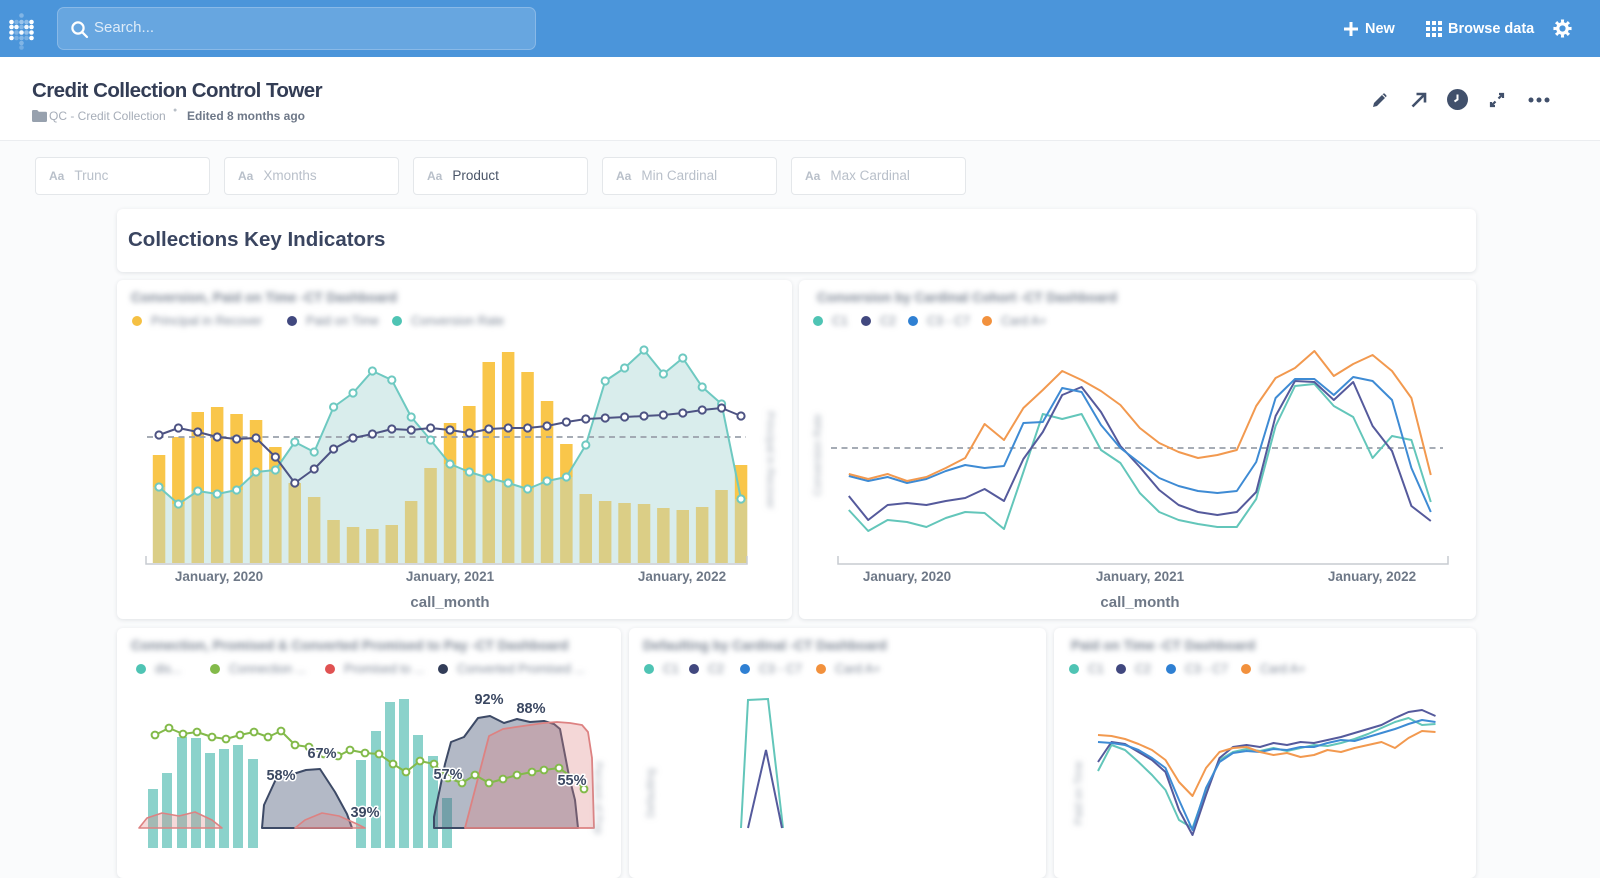 The width and height of the screenshot is (1600, 878). What do you see at coordinates (447, 775) in the screenshot?
I see `svg-text: 57%` at bounding box center [447, 775].